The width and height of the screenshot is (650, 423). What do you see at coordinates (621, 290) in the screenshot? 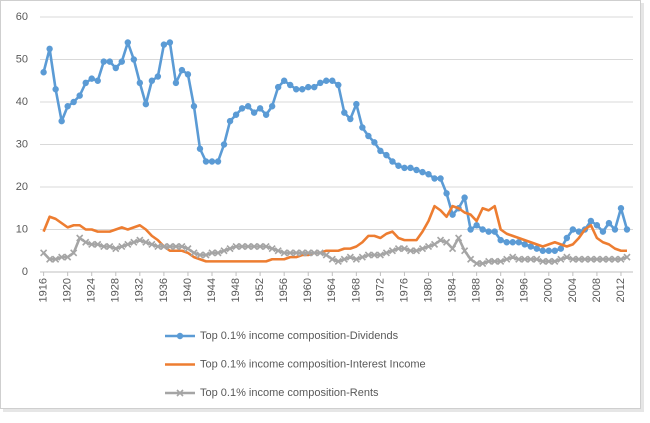
I see `x-tick-label: 2012` at bounding box center [621, 290].